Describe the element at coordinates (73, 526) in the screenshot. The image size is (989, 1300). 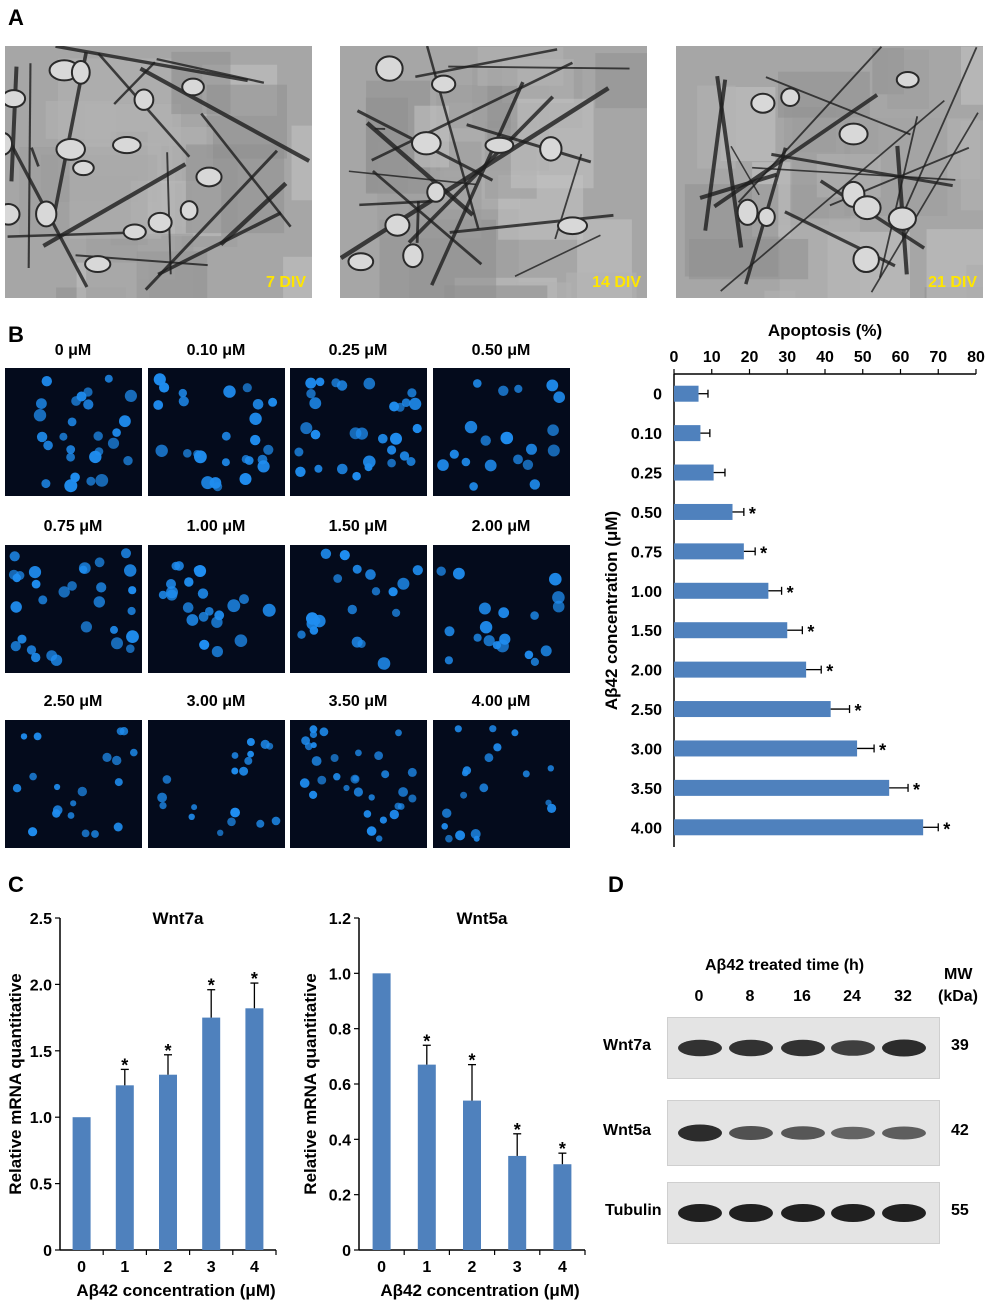
I see `concentration-label: 0.75 μM` at that location.